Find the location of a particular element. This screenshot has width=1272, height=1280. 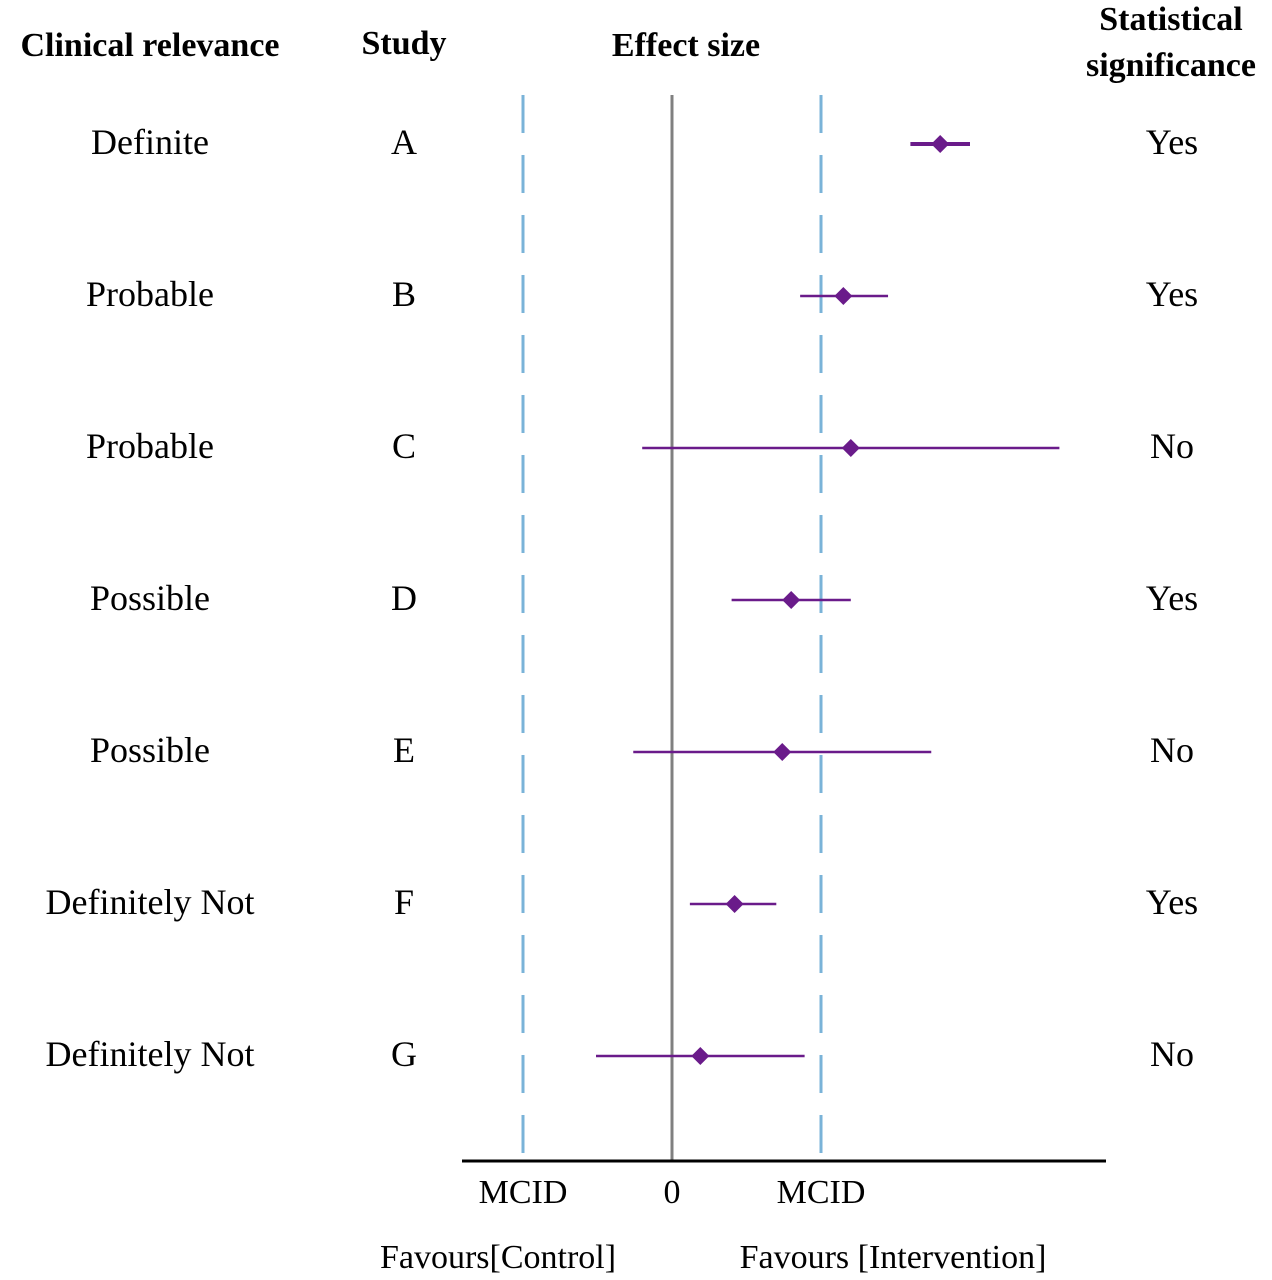

significance-label-b: Yes is located at coordinates (1172, 294).